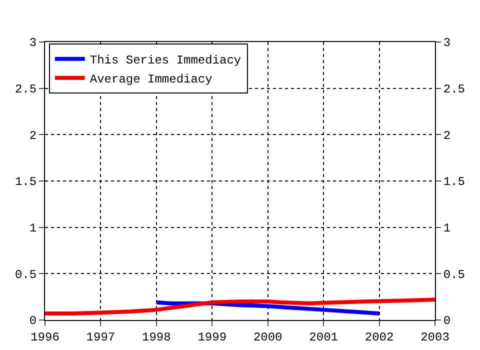 This screenshot has height=350, width=480. Describe the element at coordinates (447, 229) in the screenshot. I see `y2-tick-label: 1` at that location.